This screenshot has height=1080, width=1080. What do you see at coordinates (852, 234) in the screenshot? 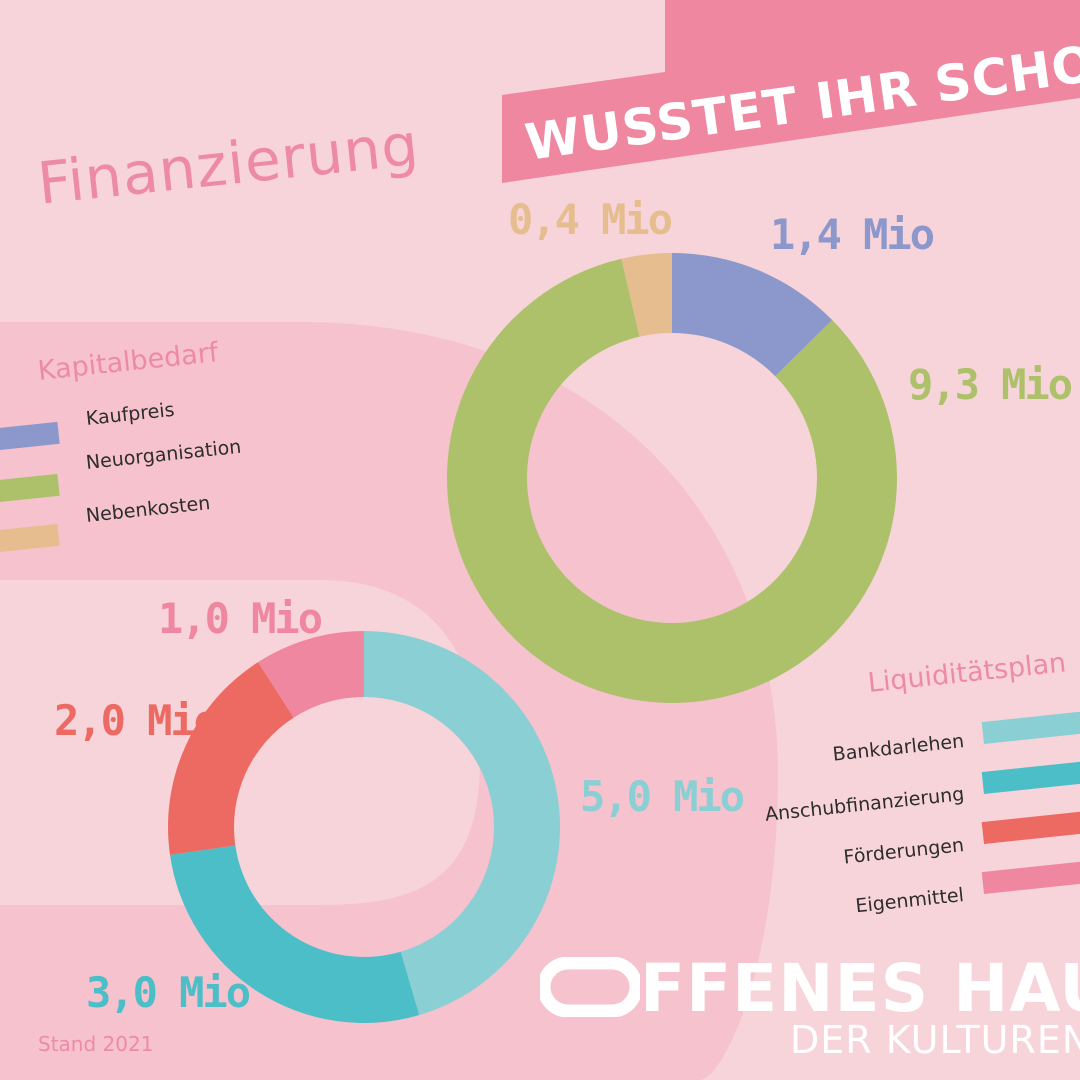
I see `value-label-kaufpreis: 1,4 Mio` at bounding box center [852, 234].